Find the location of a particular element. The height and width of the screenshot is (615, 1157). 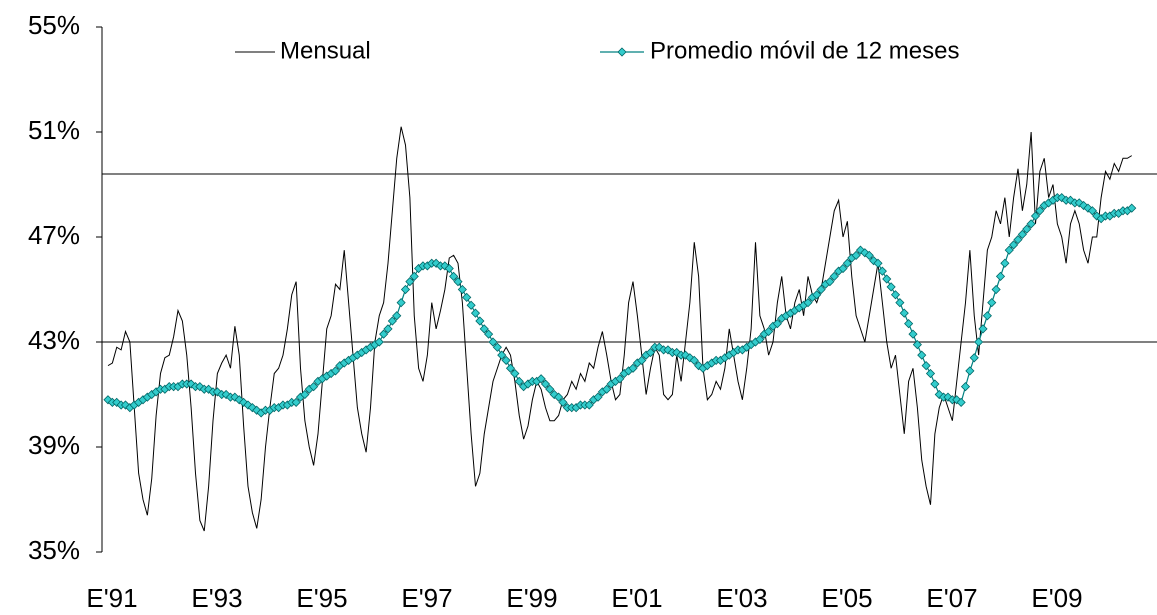

legend-marker is located at coordinates (622, 52).